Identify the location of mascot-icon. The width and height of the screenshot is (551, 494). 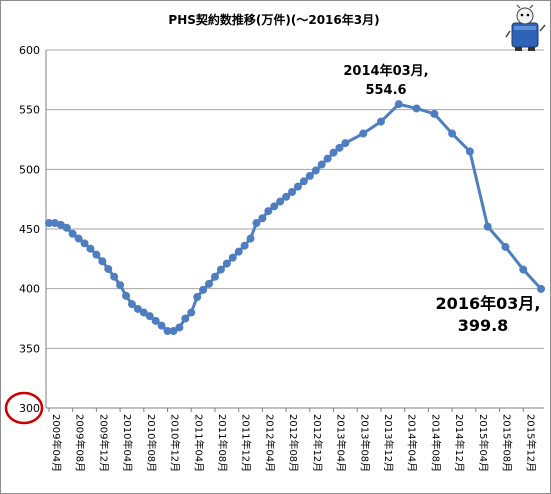
(525, 27).